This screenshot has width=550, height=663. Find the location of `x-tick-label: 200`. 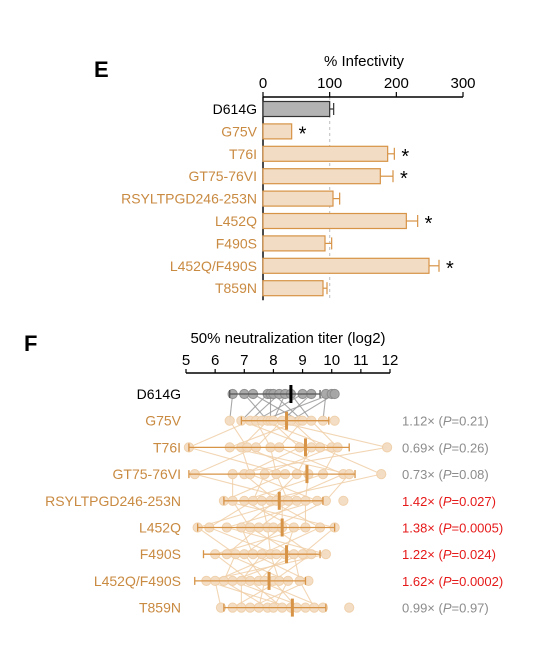

x-tick-label: 200 is located at coordinates (396, 83).